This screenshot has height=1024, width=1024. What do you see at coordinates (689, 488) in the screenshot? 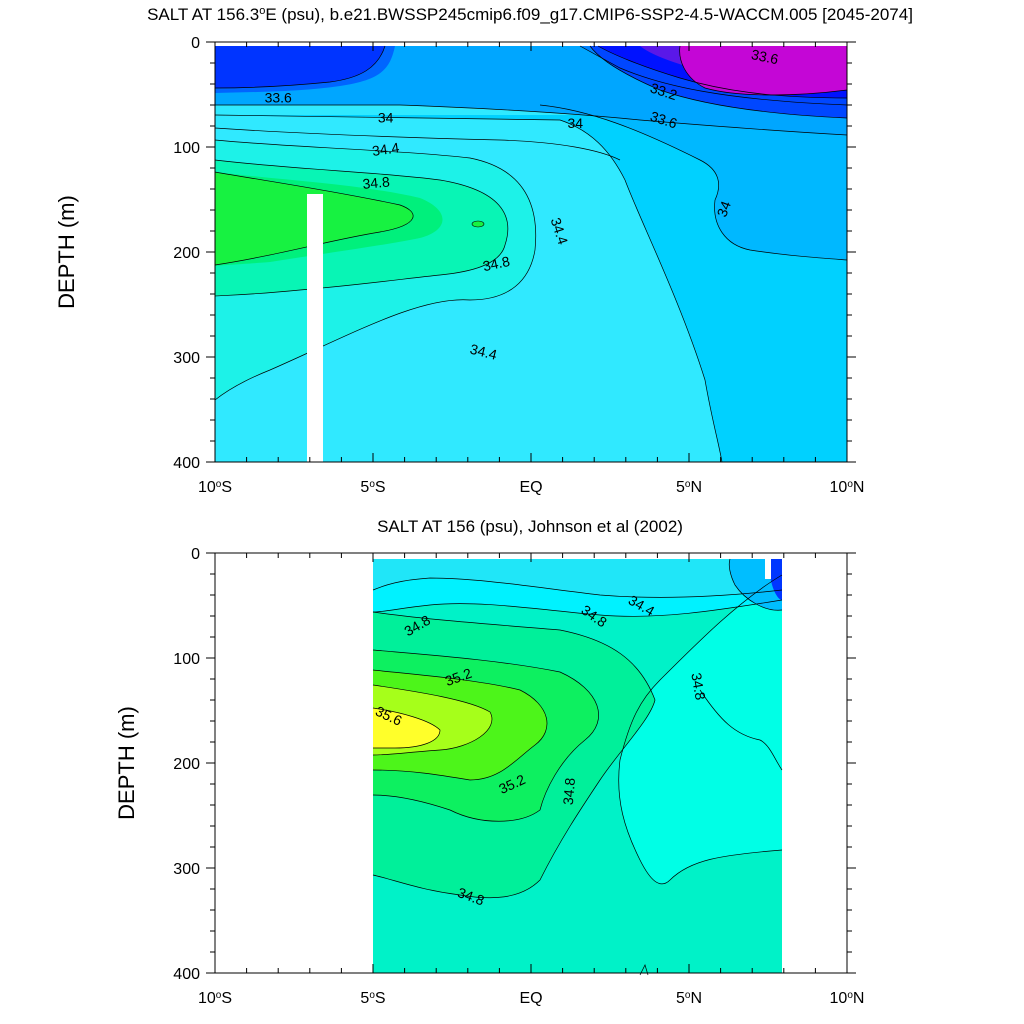
I see `top-x-tick-label: 5oN` at bounding box center [689, 488].